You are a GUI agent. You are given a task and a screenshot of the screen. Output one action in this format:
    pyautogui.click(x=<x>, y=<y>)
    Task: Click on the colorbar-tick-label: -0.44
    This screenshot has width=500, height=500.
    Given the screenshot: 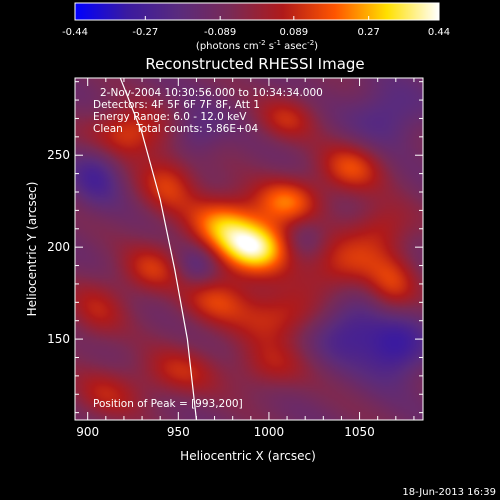 What is the action you would take?
    pyautogui.click(x=75, y=32)
    